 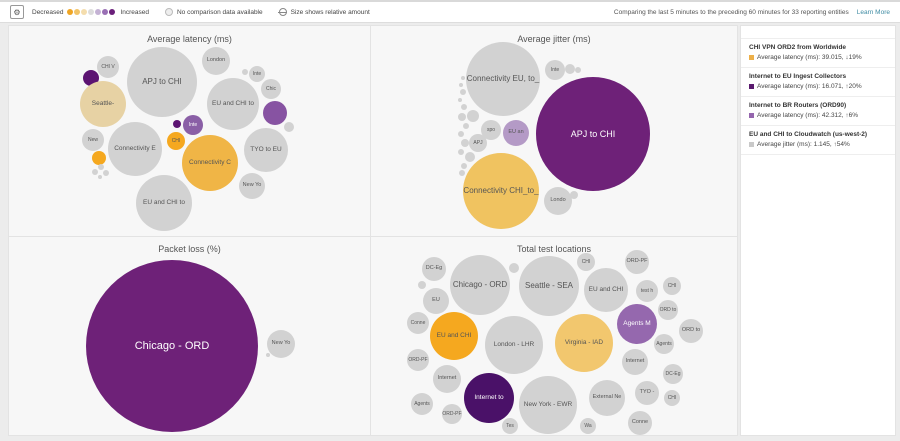 What do you see at coordinates (588, 426) in the screenshot?
I see `bubble-wa: Wa` at bounding box center [588, 426].